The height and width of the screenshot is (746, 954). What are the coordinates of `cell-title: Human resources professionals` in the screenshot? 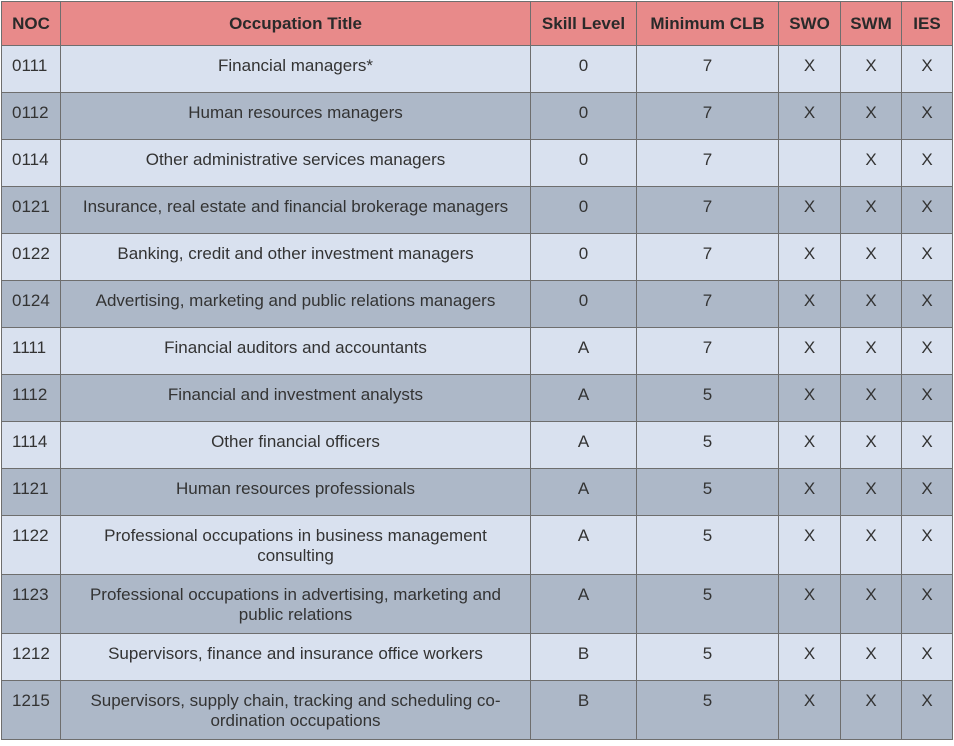 It's located at (295, 492).